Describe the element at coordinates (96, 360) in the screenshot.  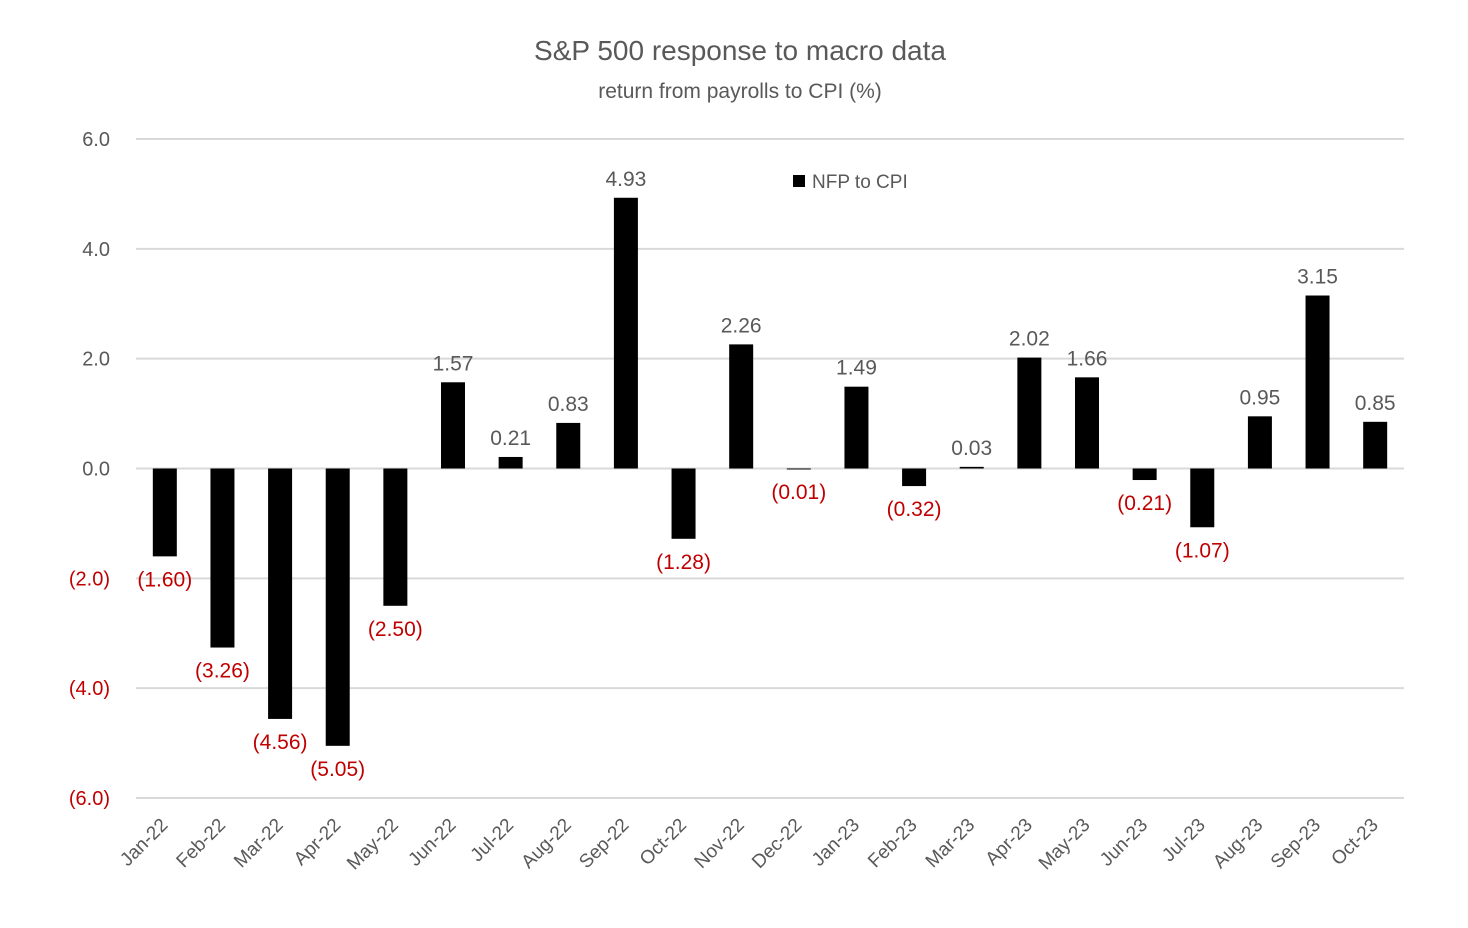
I see `y-tick-label: 2.0` at that location.